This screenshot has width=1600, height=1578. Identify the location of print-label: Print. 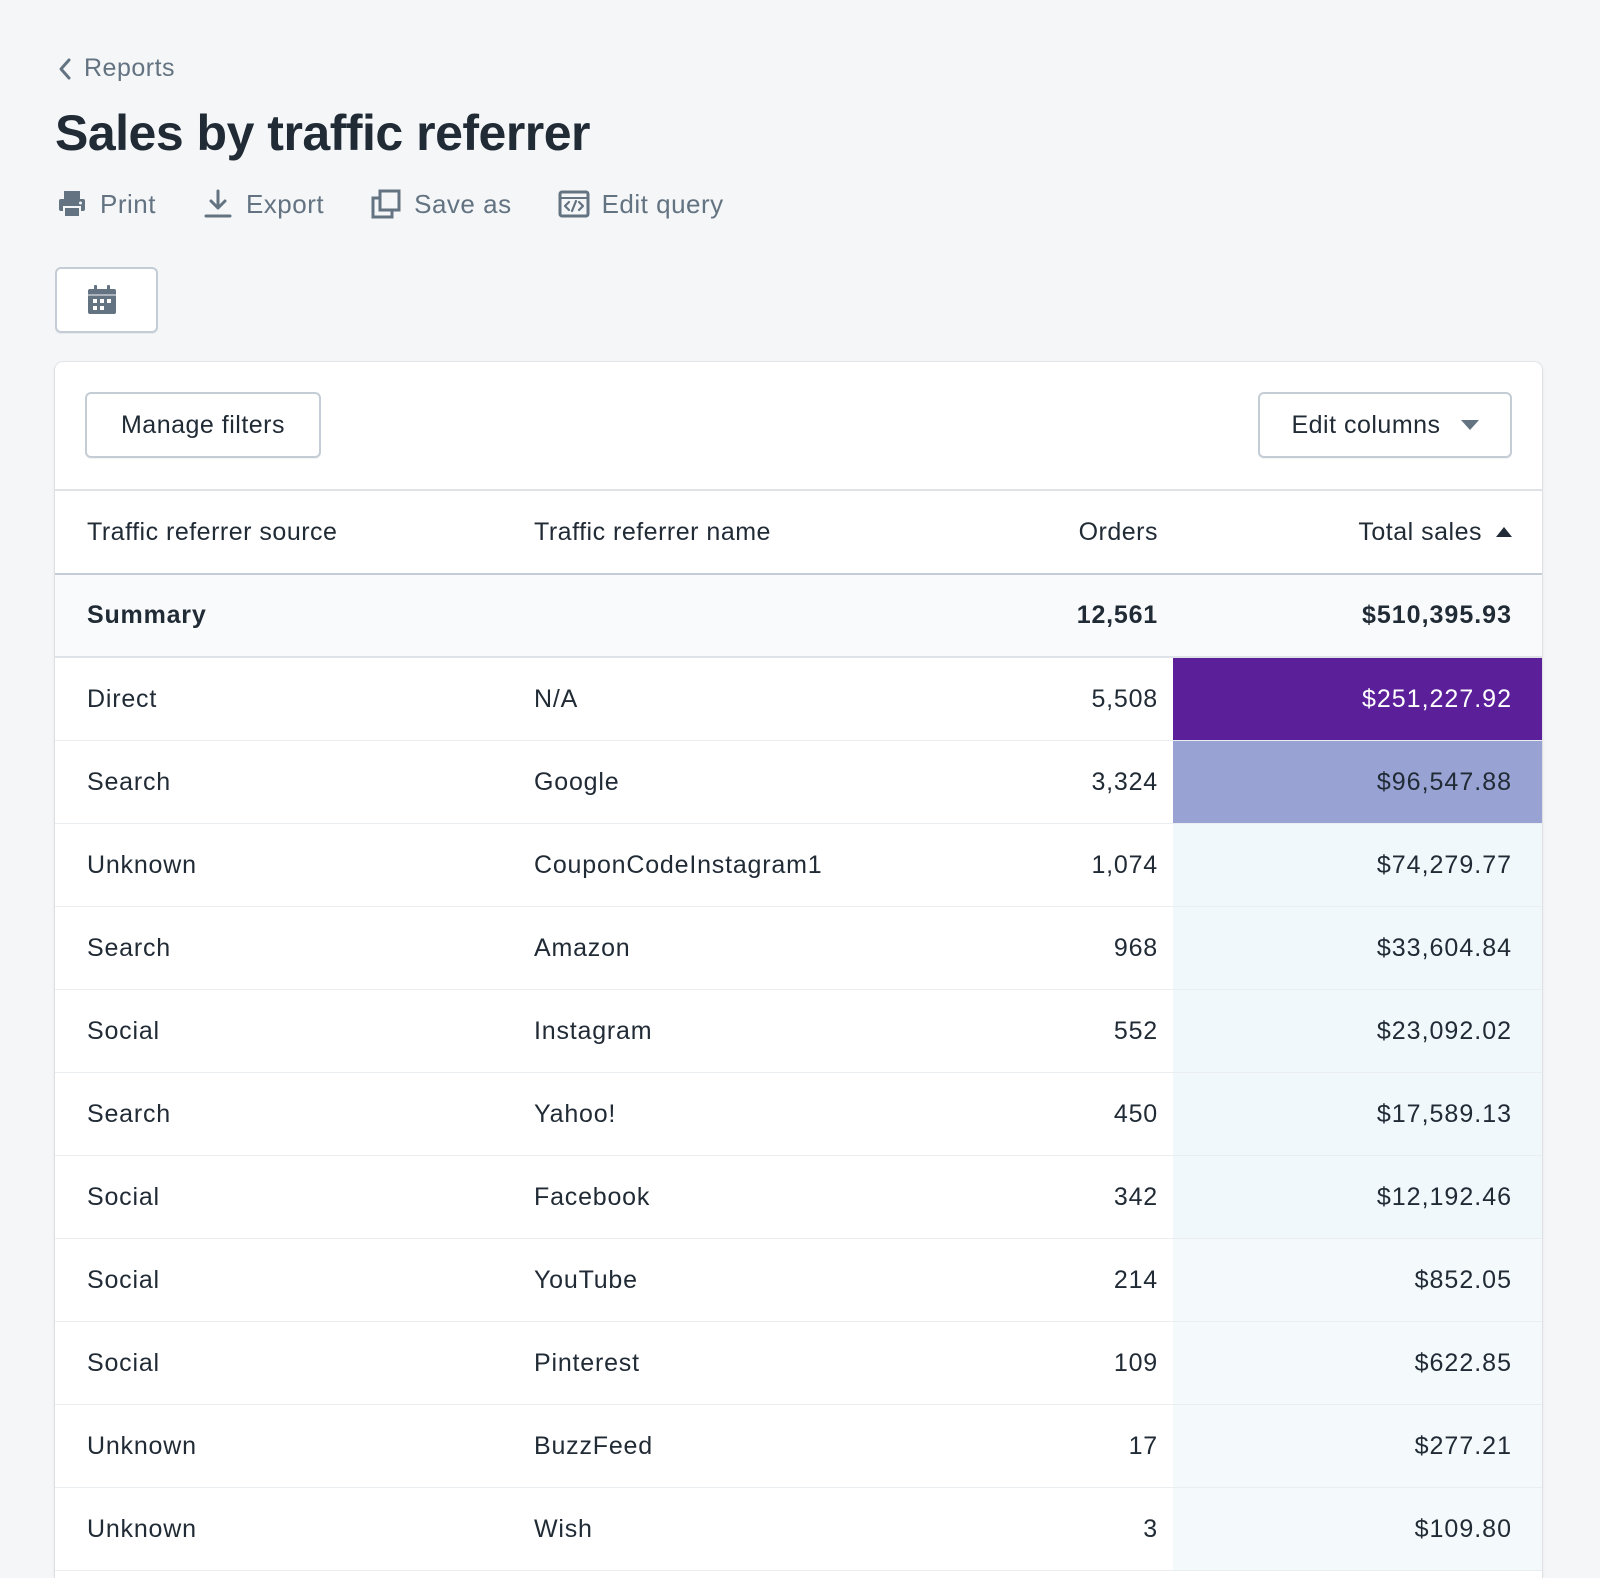
(128, 203).